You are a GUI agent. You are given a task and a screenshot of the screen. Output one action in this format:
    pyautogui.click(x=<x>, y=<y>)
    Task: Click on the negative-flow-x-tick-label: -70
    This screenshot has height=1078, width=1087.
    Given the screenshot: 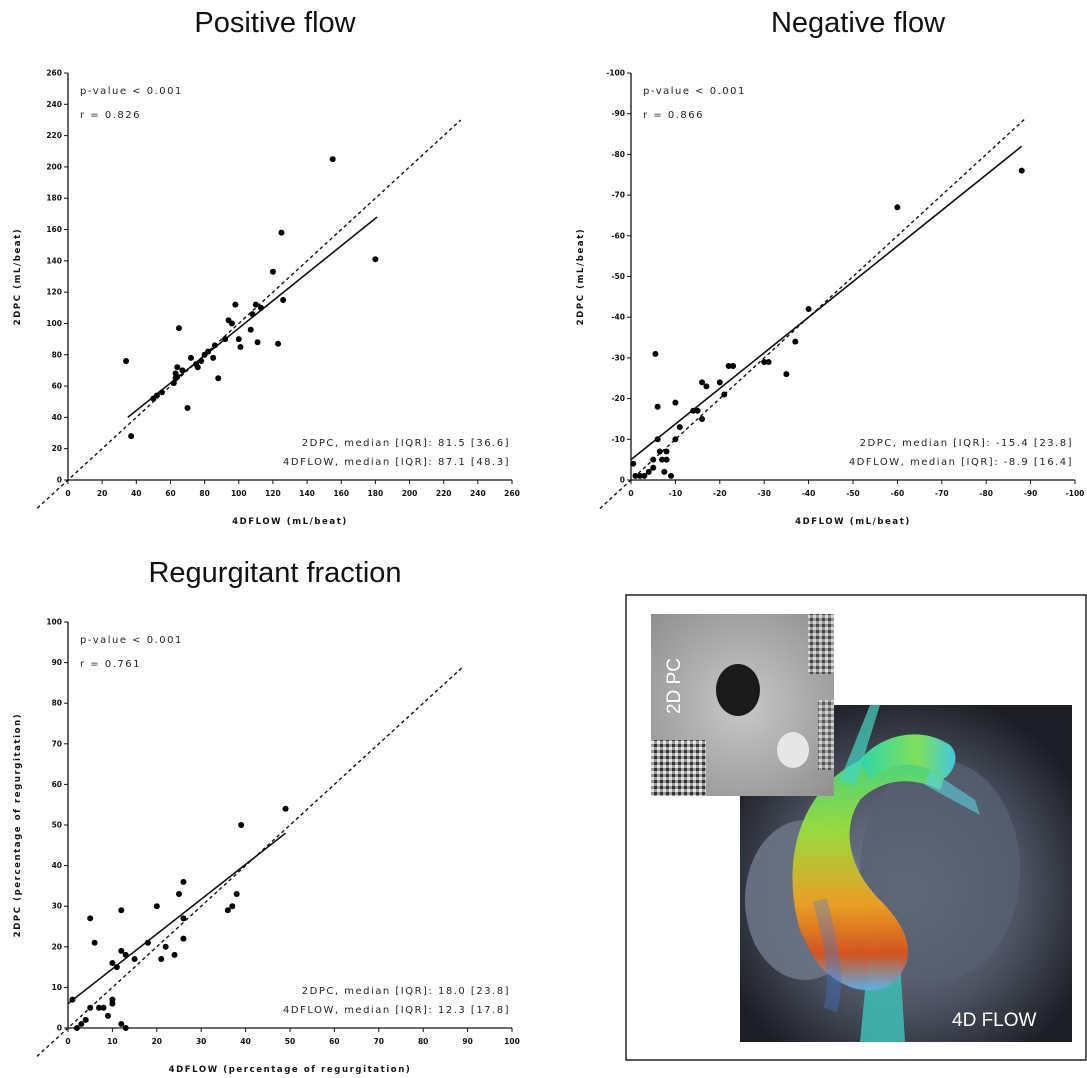 What is the action you would take?
    pyautogui.click(x=942, y=493)
    